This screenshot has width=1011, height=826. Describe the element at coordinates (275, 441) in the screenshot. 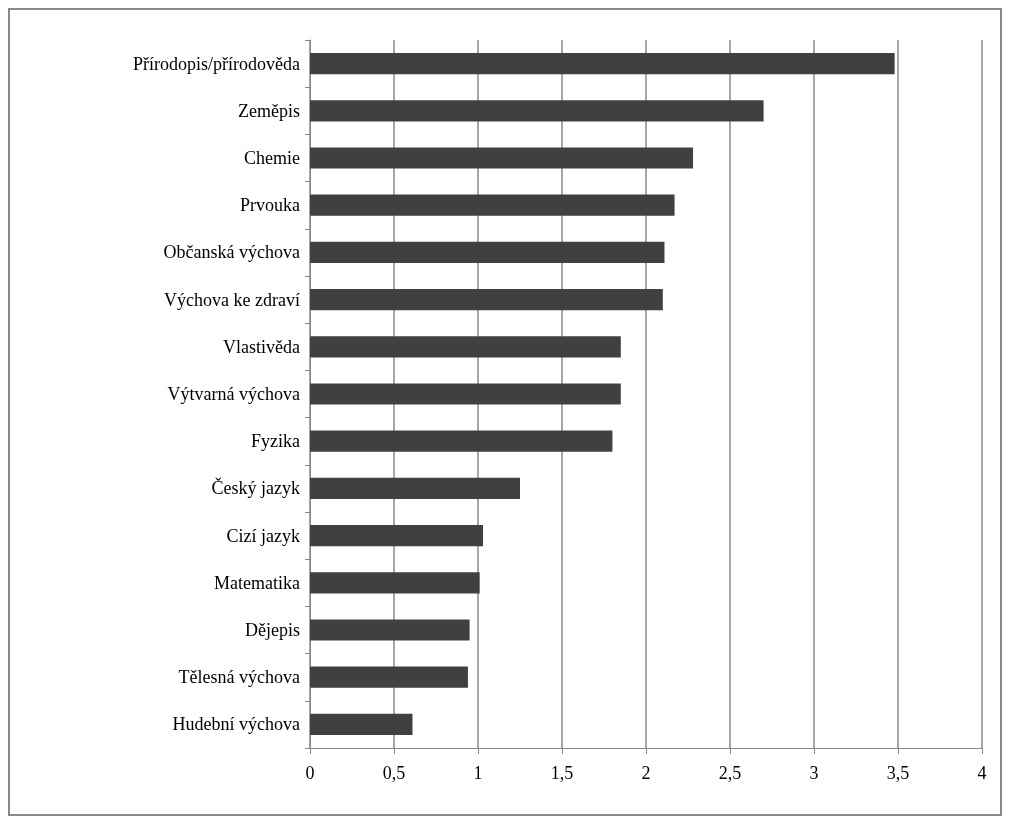

I see `y-tick-label: Fyzika` at that location.